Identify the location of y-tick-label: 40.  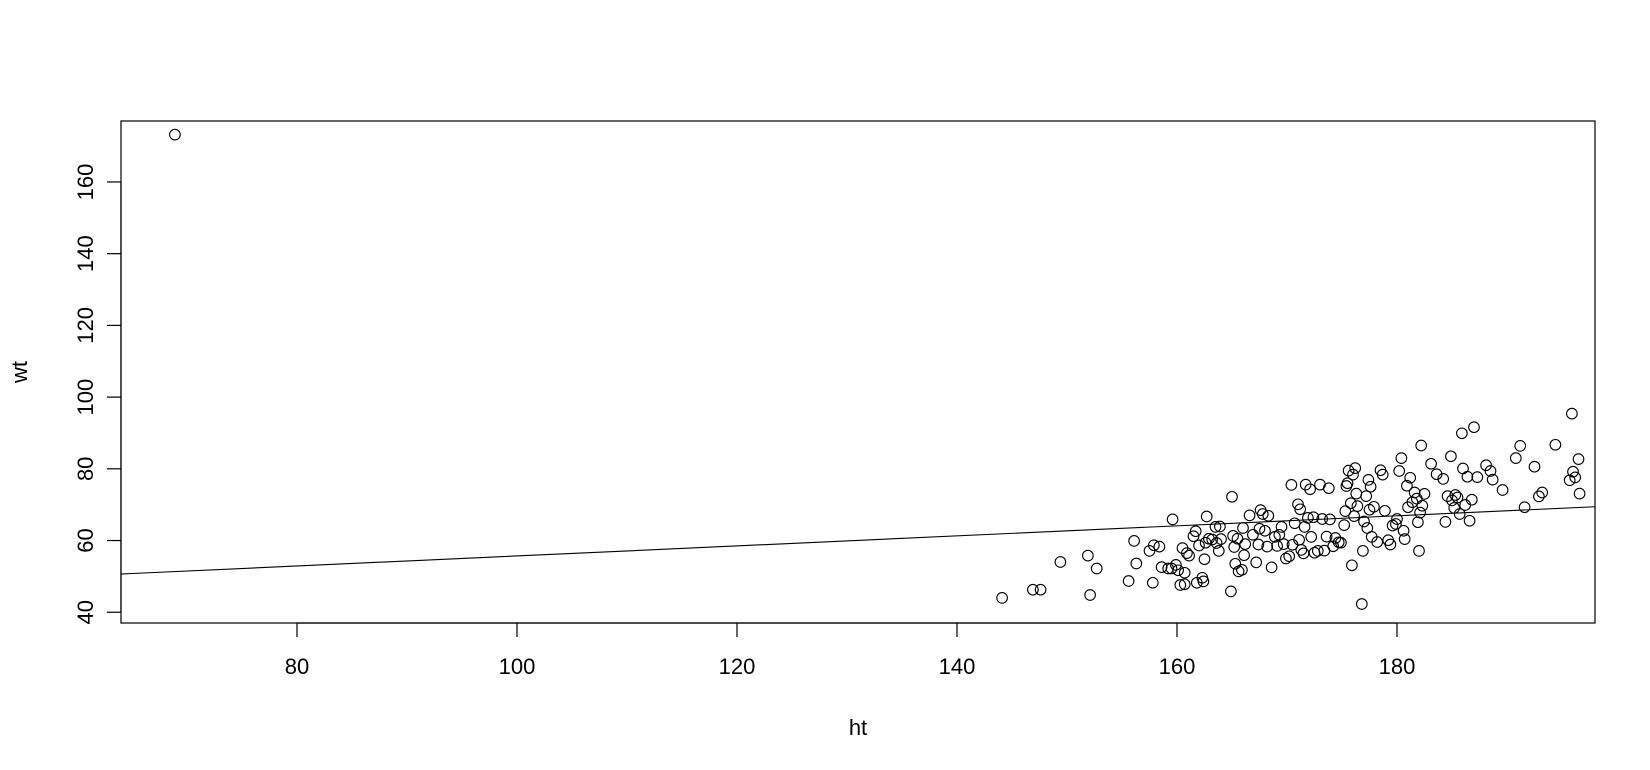
(85, 612).